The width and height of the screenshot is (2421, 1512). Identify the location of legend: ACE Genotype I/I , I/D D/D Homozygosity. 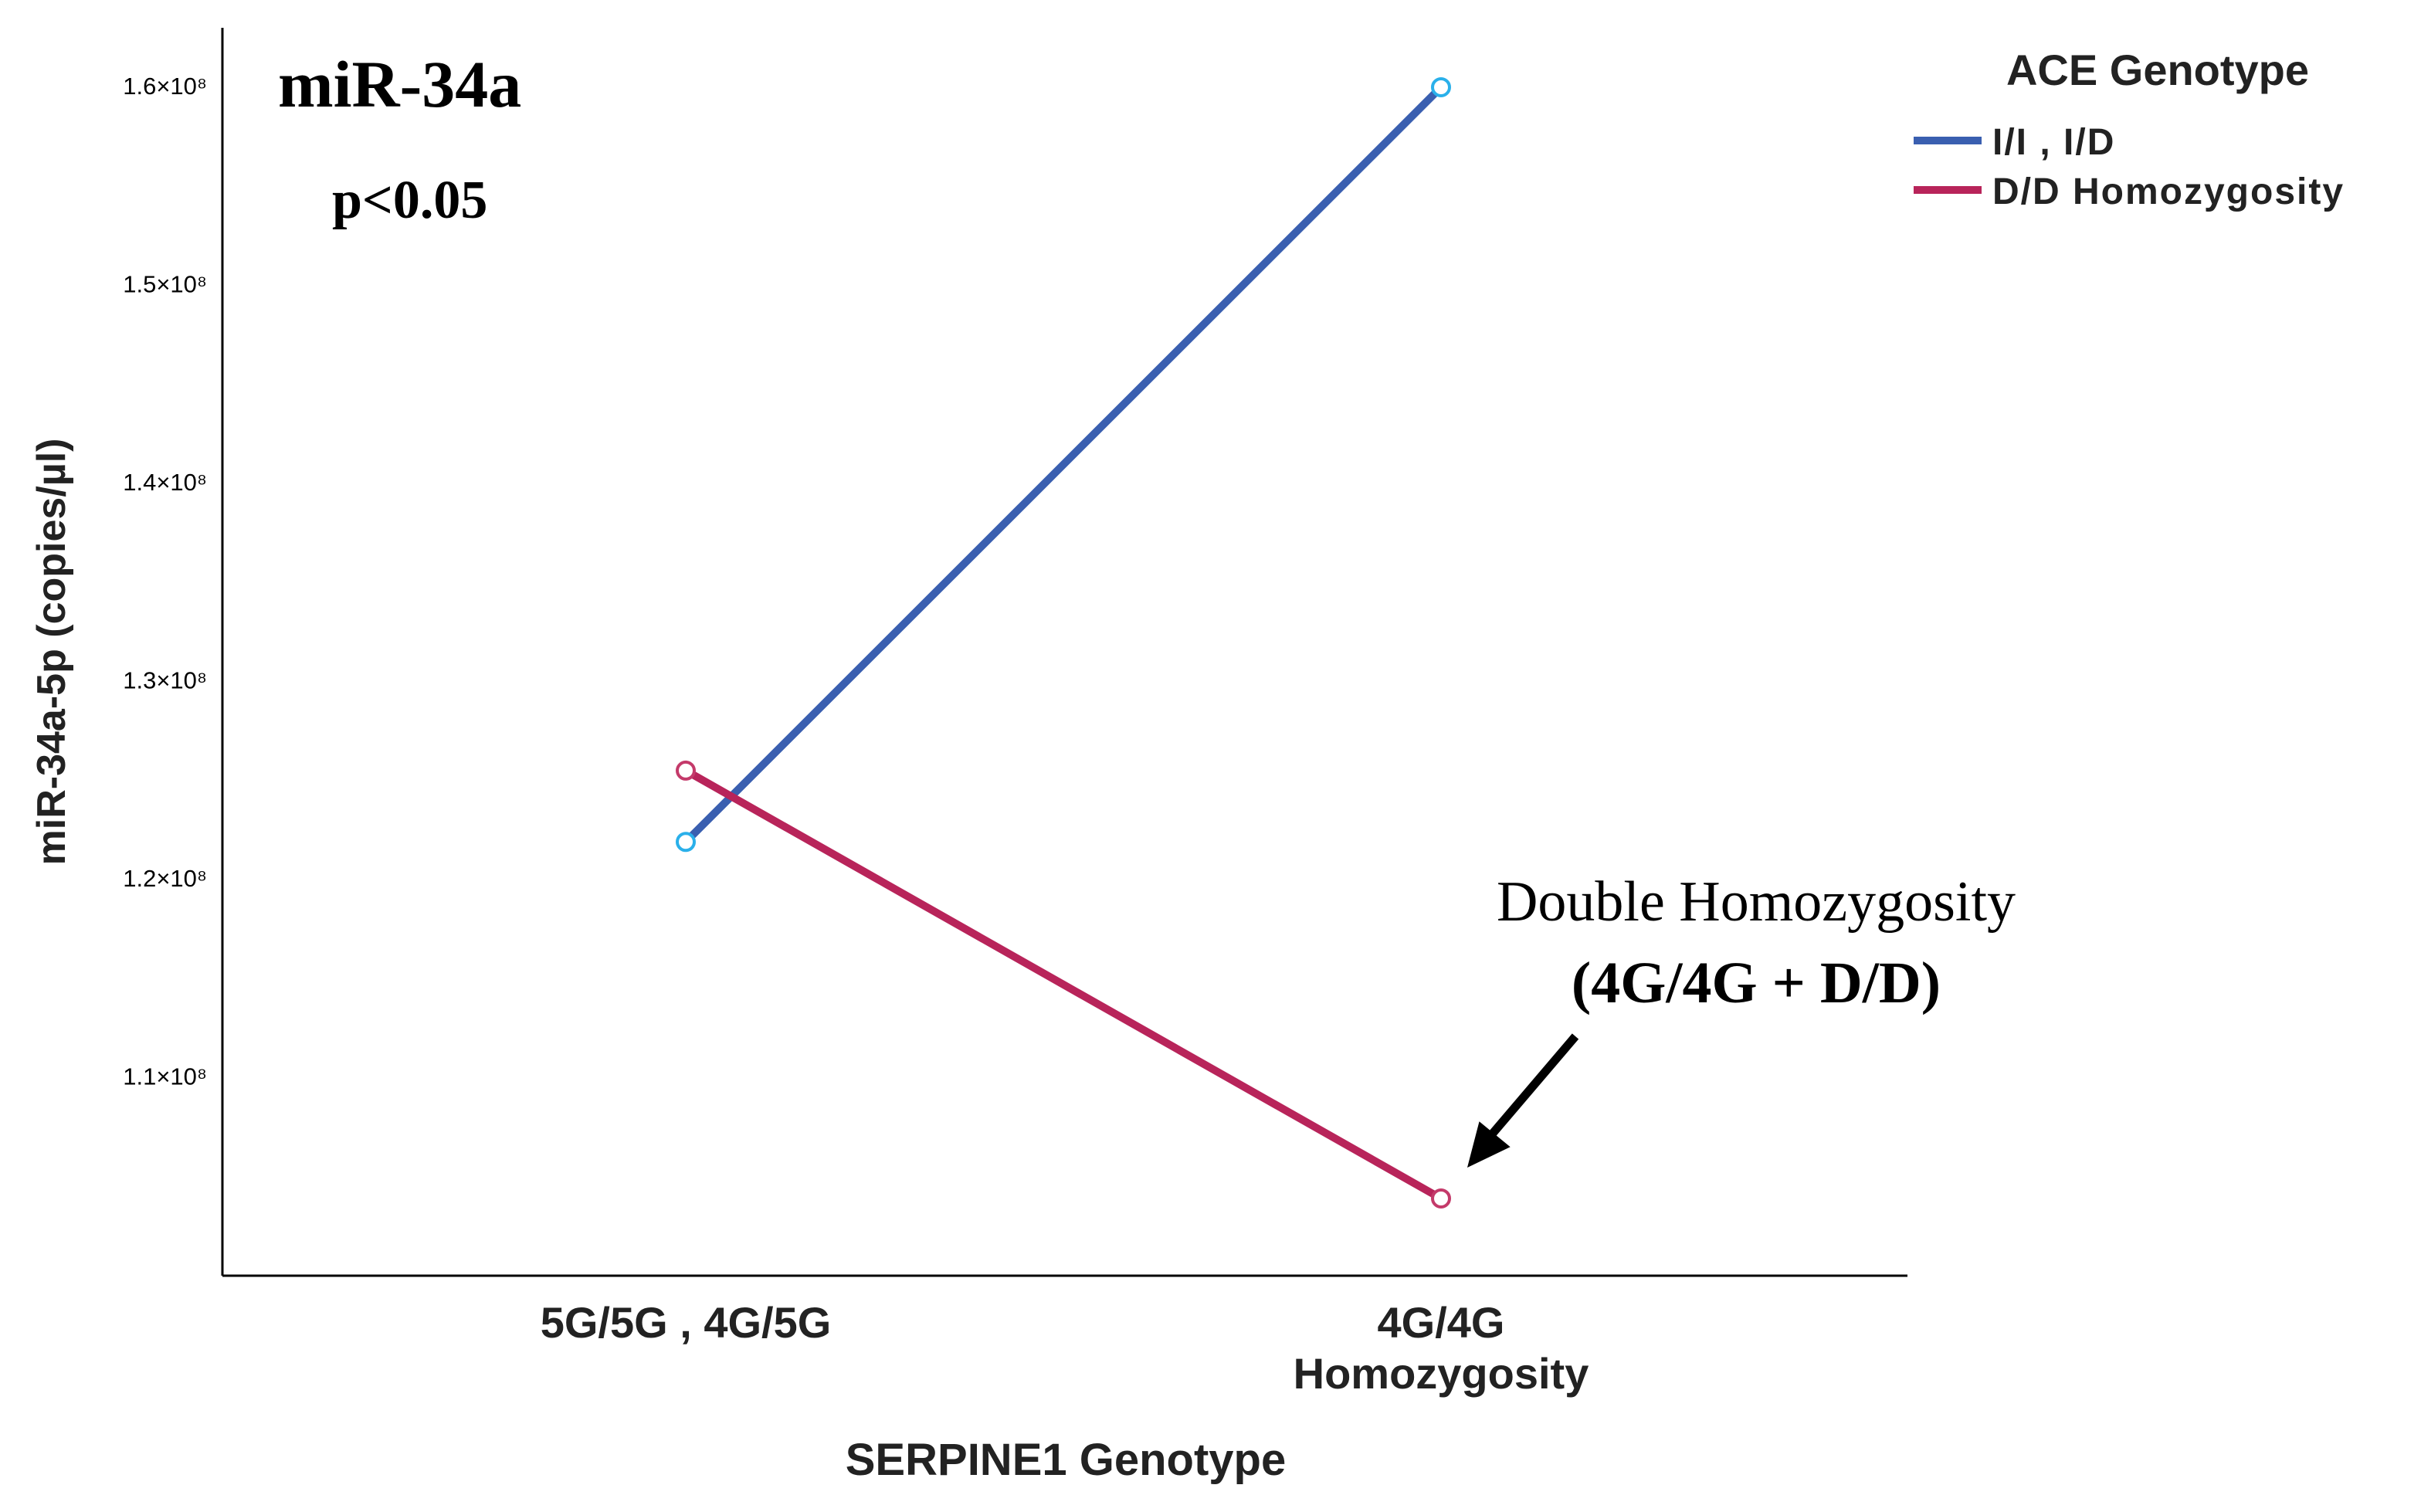
(2129, 129).